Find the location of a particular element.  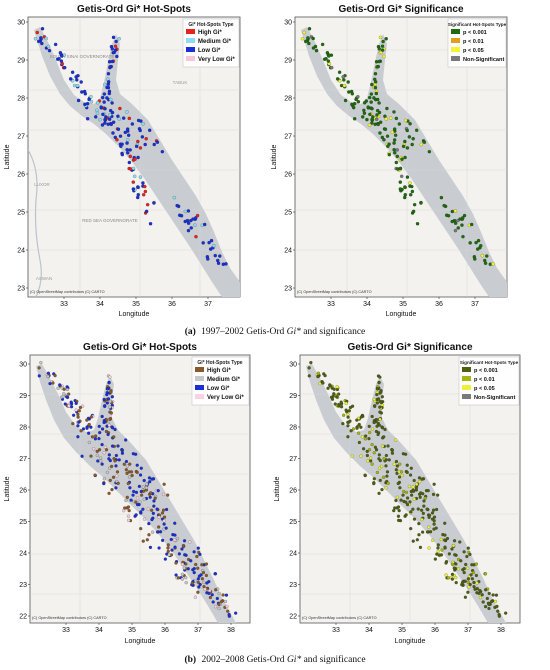

x-tick-label: 38 is located at coordinates (231, 630).